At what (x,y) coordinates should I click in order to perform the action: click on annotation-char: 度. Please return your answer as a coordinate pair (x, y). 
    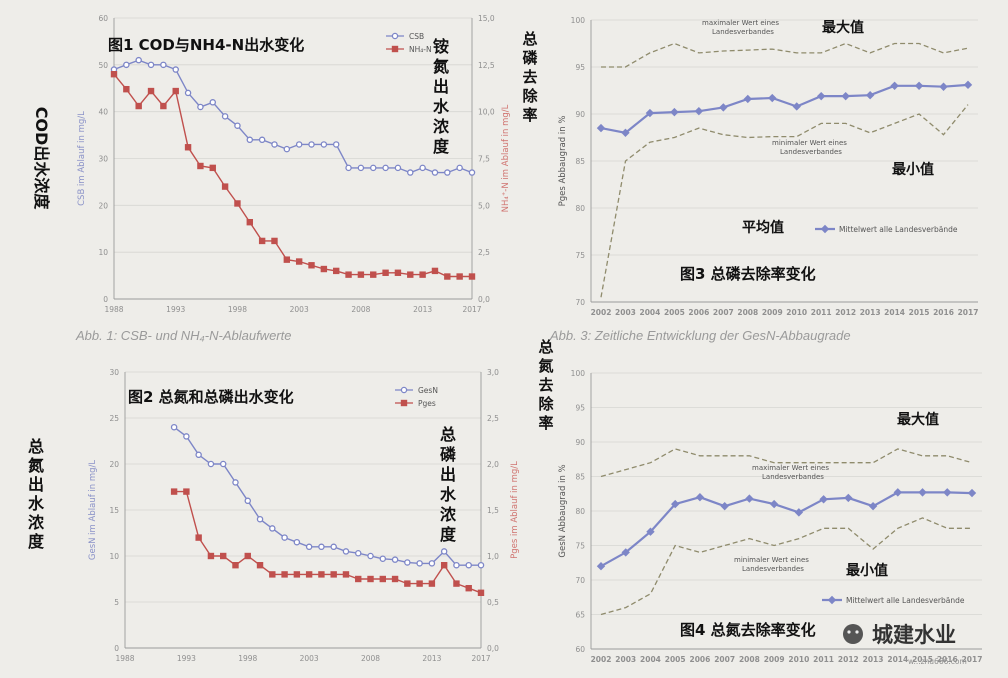
    Looking at the image, I should click on (36, 541).